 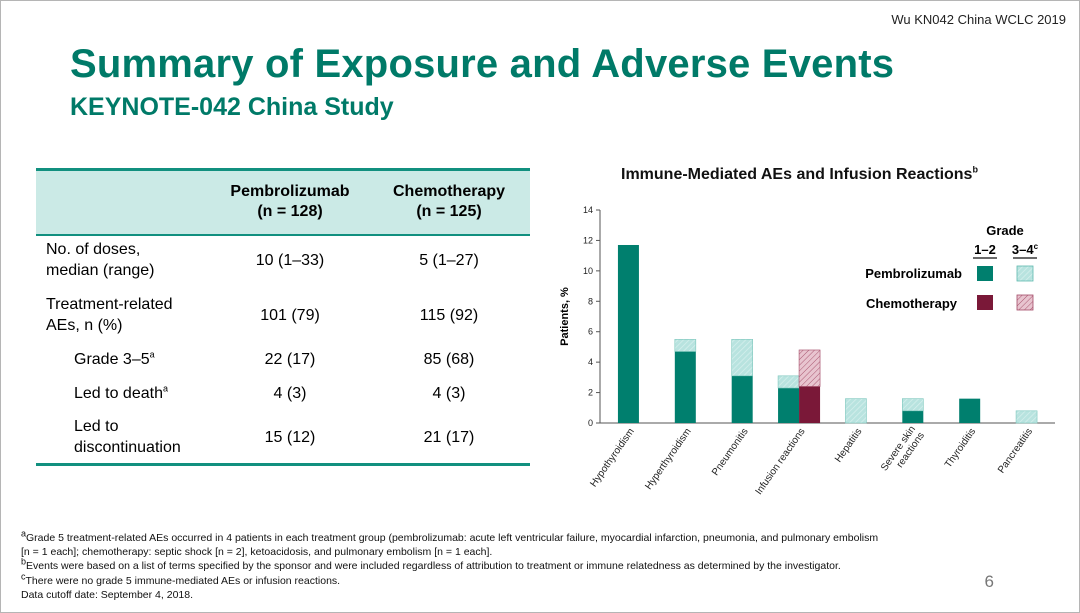 What do you see at coordinates (449, 315) in the screenshot?
I see `chemotherapy-value: 115 (92)` at bounding box center [449, 315].